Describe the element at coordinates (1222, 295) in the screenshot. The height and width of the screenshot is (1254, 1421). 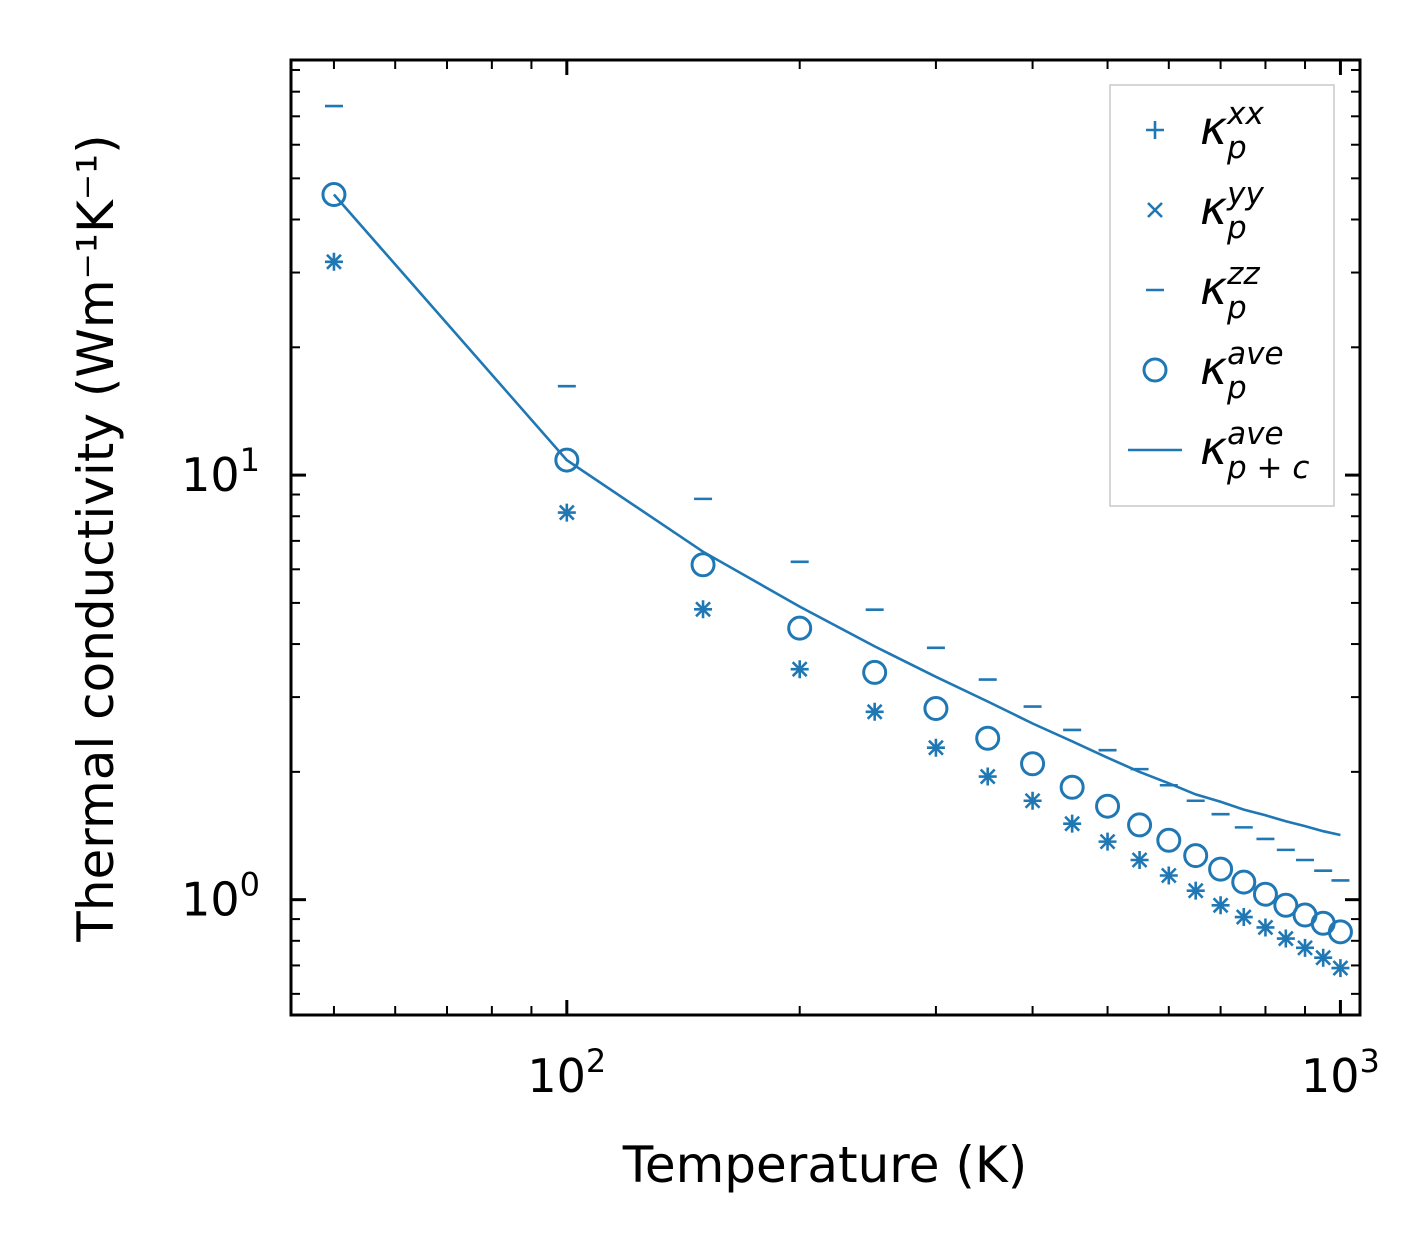
I see `legend-box` at that location.